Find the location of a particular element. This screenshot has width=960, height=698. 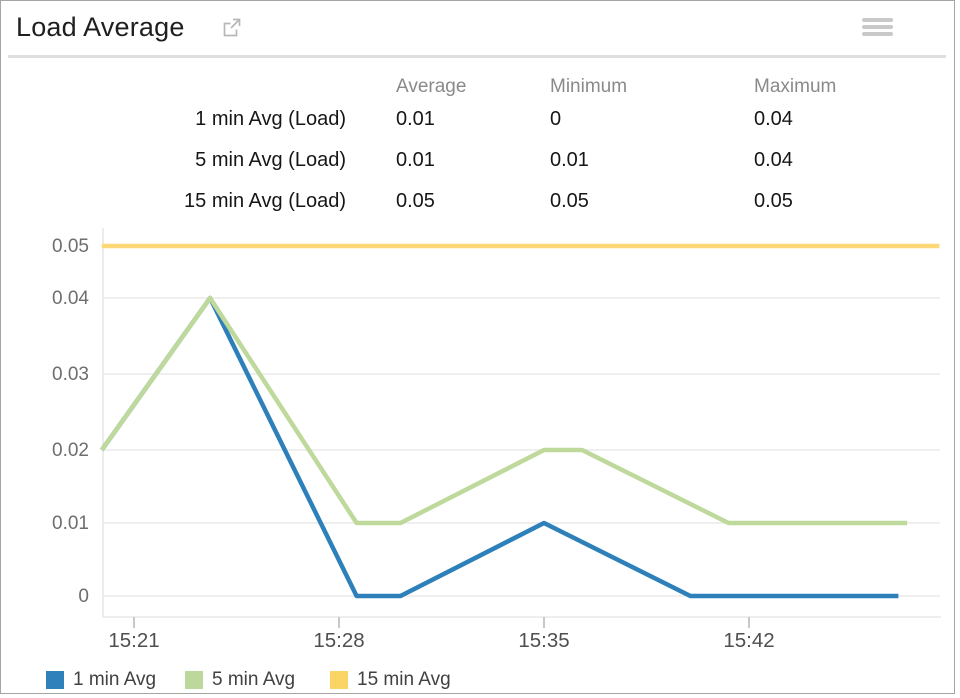

x-tick-label: 15:21 is located at coordinates (133, 640).